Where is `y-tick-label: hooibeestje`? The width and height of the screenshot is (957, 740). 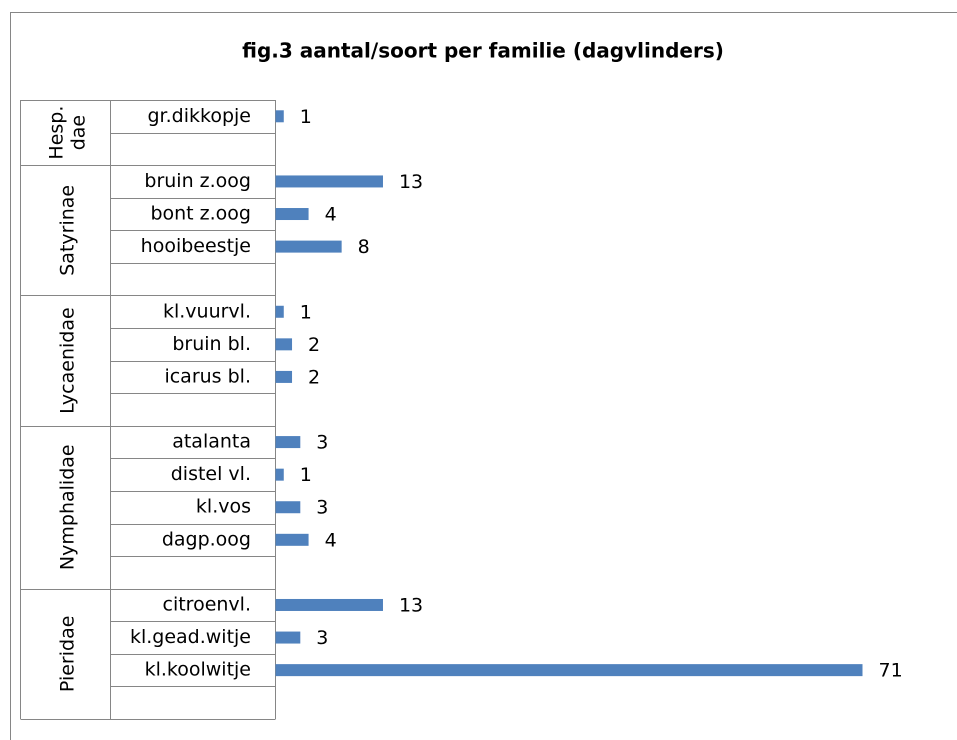 y-tick-label: hooibeestje is located at coordinates (196, 246).